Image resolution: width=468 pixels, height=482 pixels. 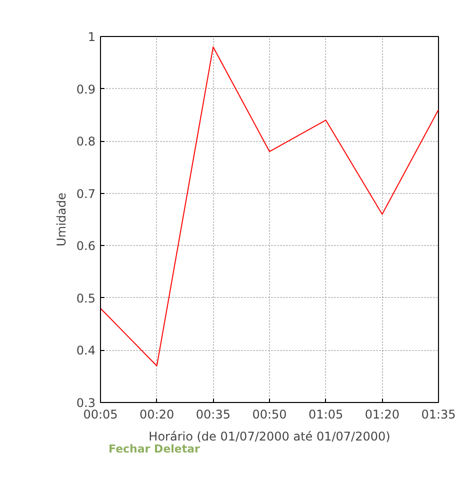 What do you see at coordinates (86, 246) in the screenshot?
I see `y-tick-label: 0.6` at bounding box center [86, 246].